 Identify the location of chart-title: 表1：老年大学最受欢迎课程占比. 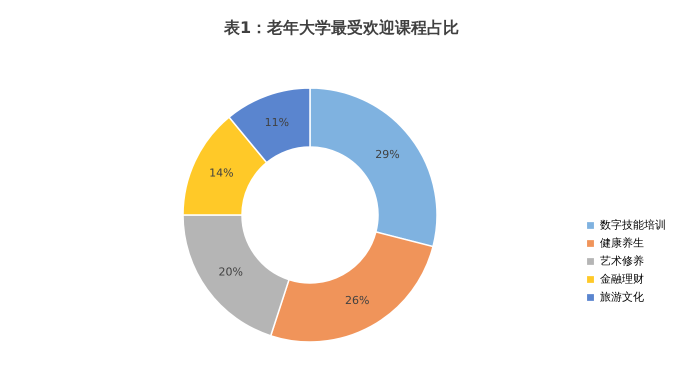
(341, 27).